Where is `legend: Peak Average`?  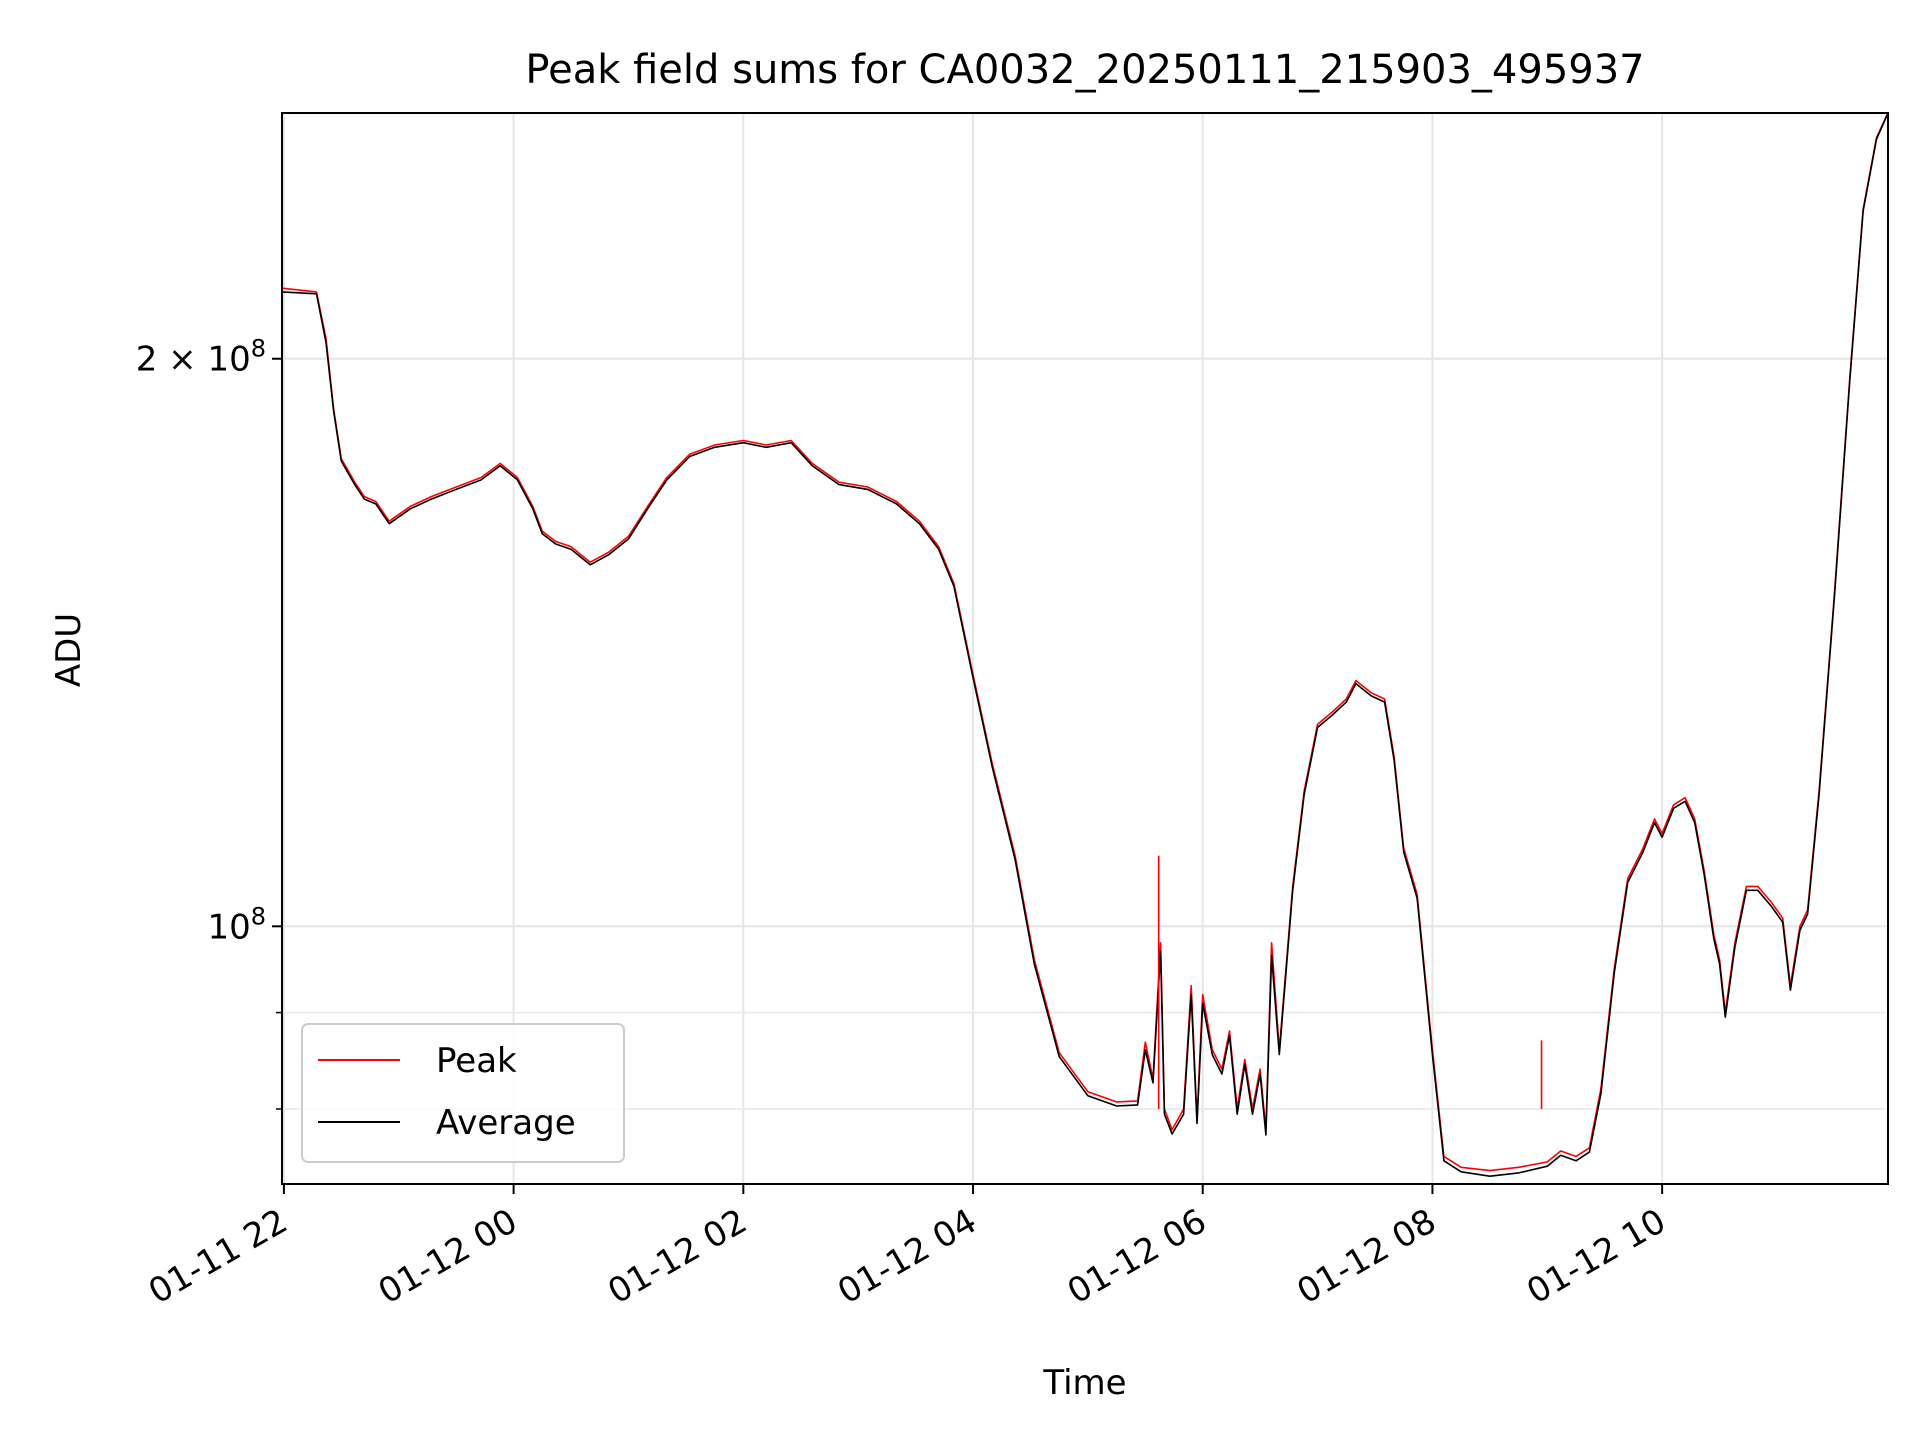
legend: Peak Average is located at coordinates (463, 1093).